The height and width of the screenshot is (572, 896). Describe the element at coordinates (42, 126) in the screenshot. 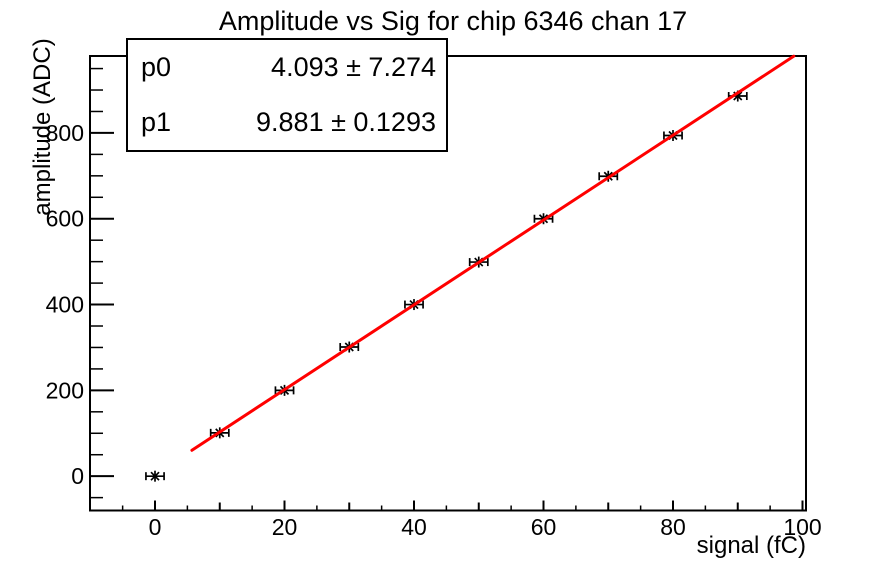

I see `y-axis-title: amplitude (ADC)` at that location.